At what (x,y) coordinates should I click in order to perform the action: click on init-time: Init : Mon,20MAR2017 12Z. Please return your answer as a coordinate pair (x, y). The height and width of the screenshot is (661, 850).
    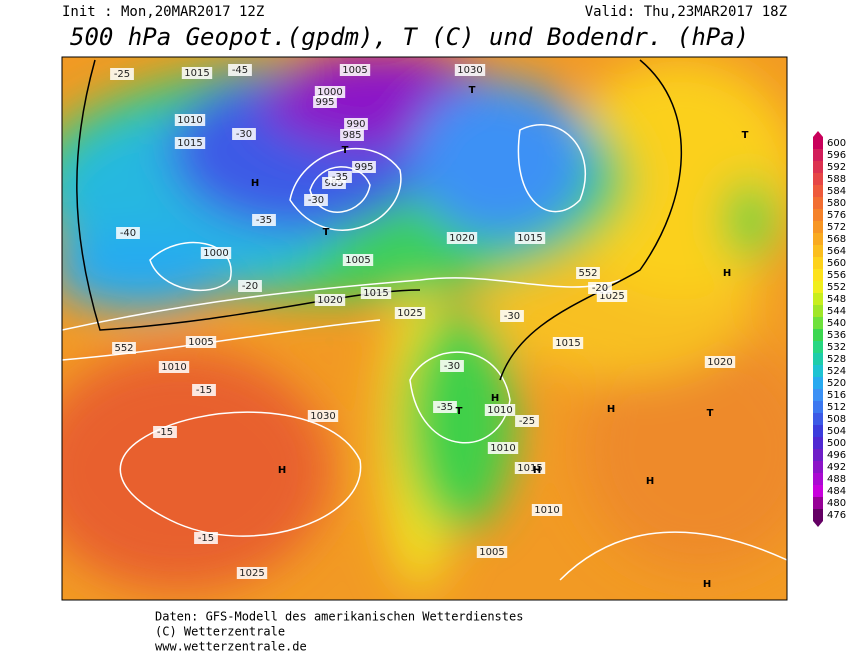
    Looking at the image, I should click on (163, 12).